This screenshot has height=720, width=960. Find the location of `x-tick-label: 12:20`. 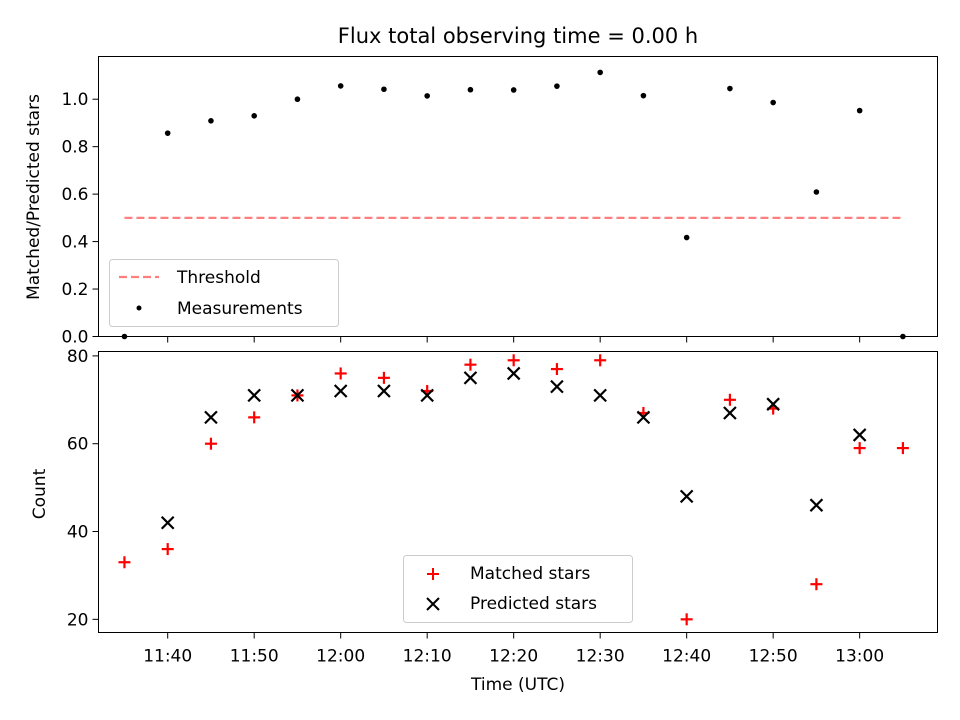

x-tick-label: 12:20 is located at coordinates (513, 657).